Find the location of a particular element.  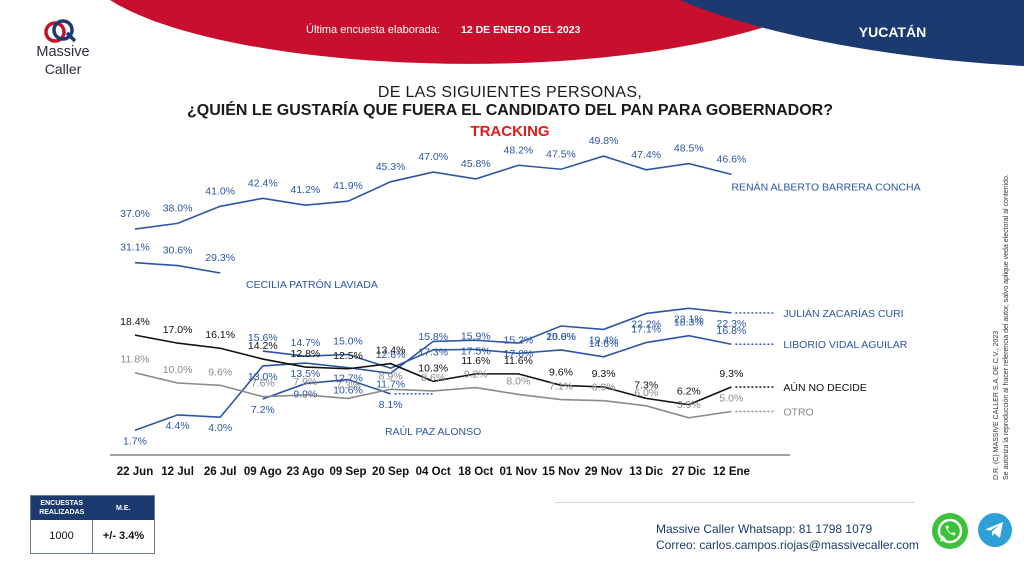

data-label: 10.6% is located at coordinates (348, 391).